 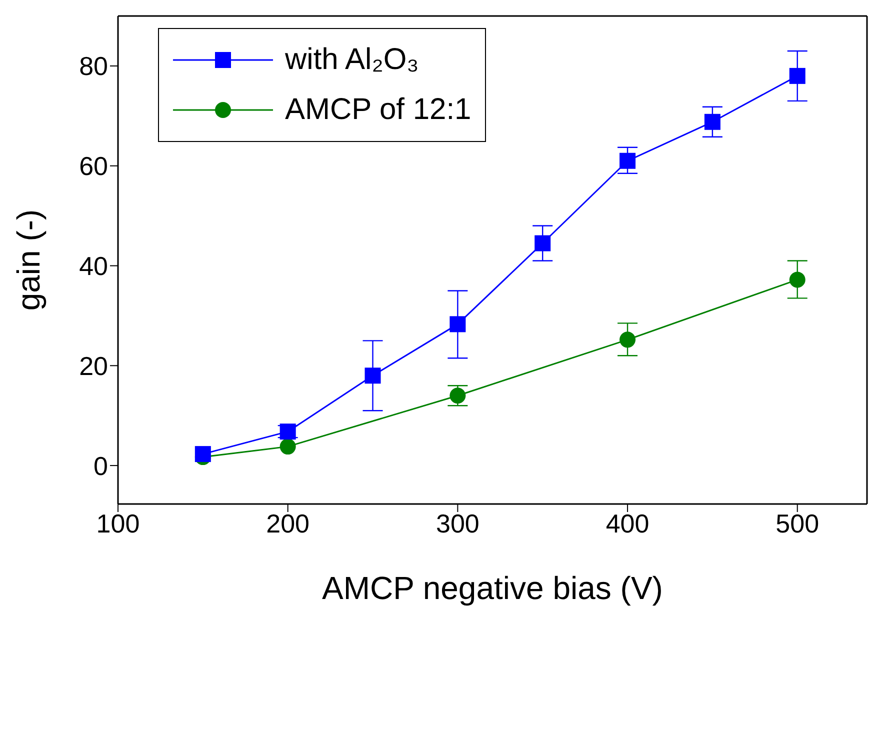 What do you see at coordinates (492, 588) in the screenshot?
I see `x-axis-title: AMCP negative bias (V)` at bounding box center [492, 588].